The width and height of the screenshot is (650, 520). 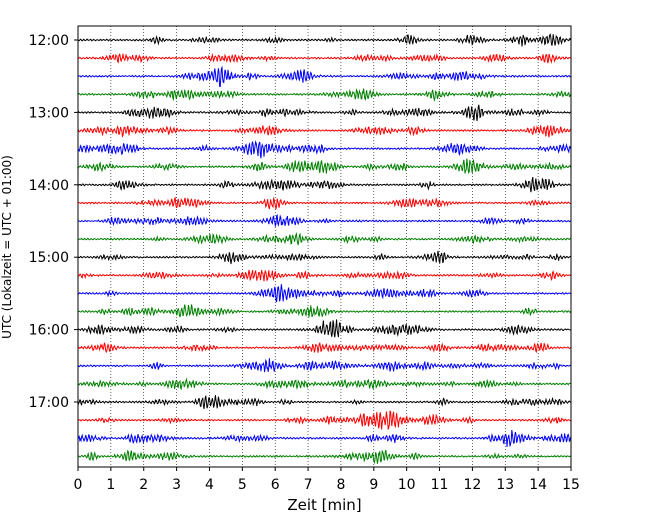 What do you see at coordinates (49, 113) in the screenshot?
I see `y-tick-label: 13:00` at bounding box center [49, 113].